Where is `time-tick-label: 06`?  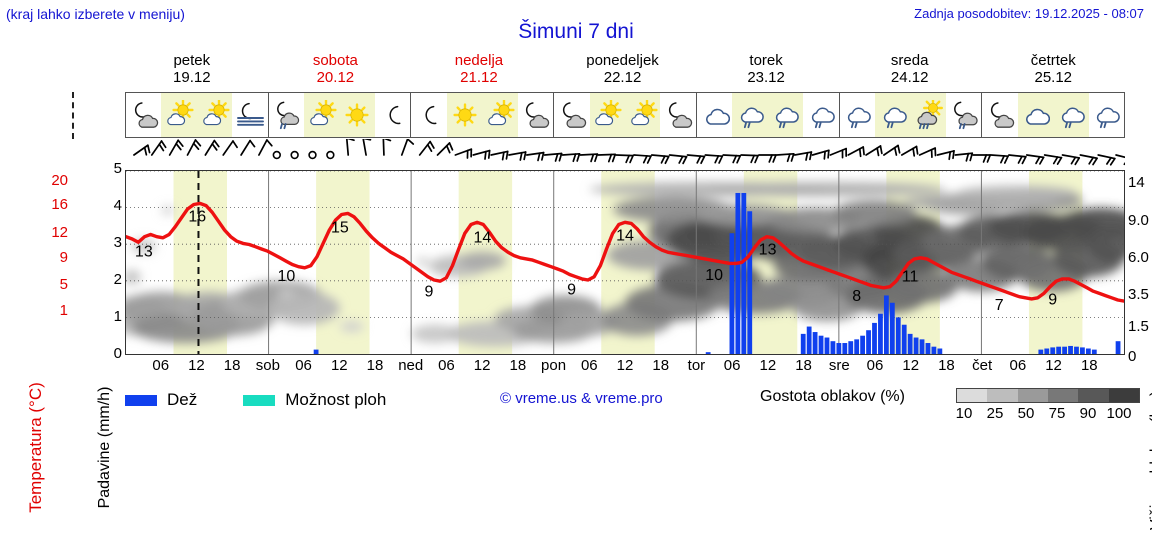
time-tick-label: 06 is located at coordinates (1018, 365).